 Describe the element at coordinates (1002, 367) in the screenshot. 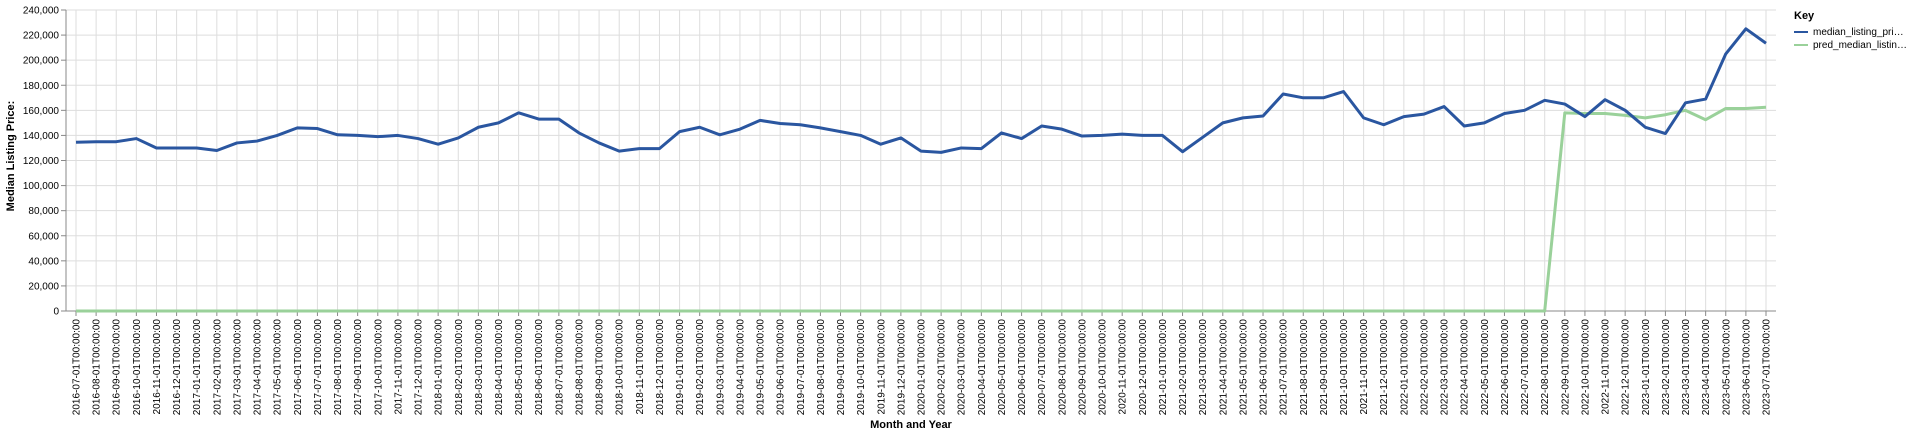

I see `x-tick-label: 2020-05-01T00:00:00` at that location.